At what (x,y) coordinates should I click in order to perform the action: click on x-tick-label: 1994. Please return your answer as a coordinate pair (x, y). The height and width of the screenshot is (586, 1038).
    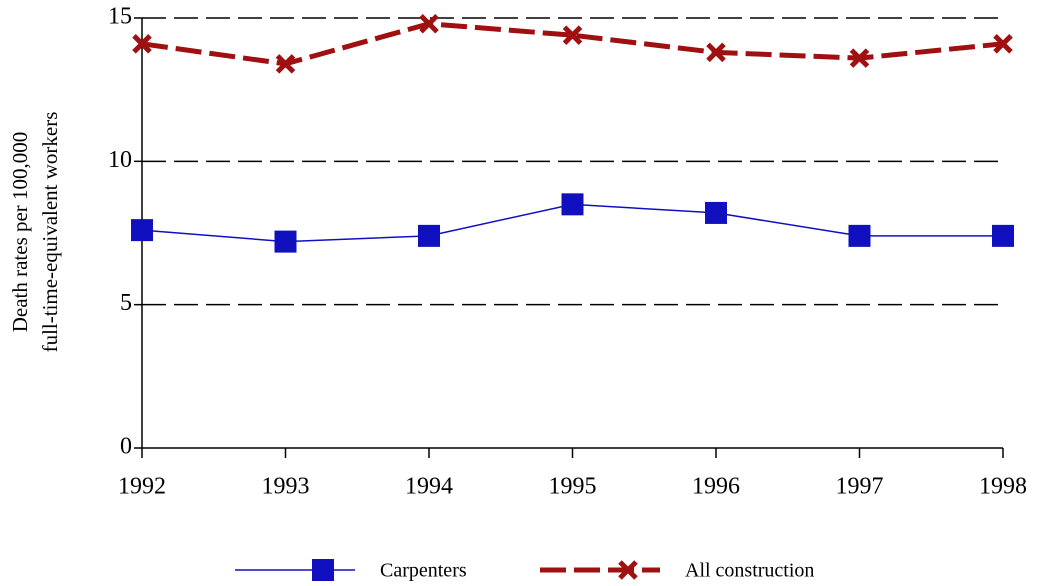
    Looking at the image, I should click on (429, 487).